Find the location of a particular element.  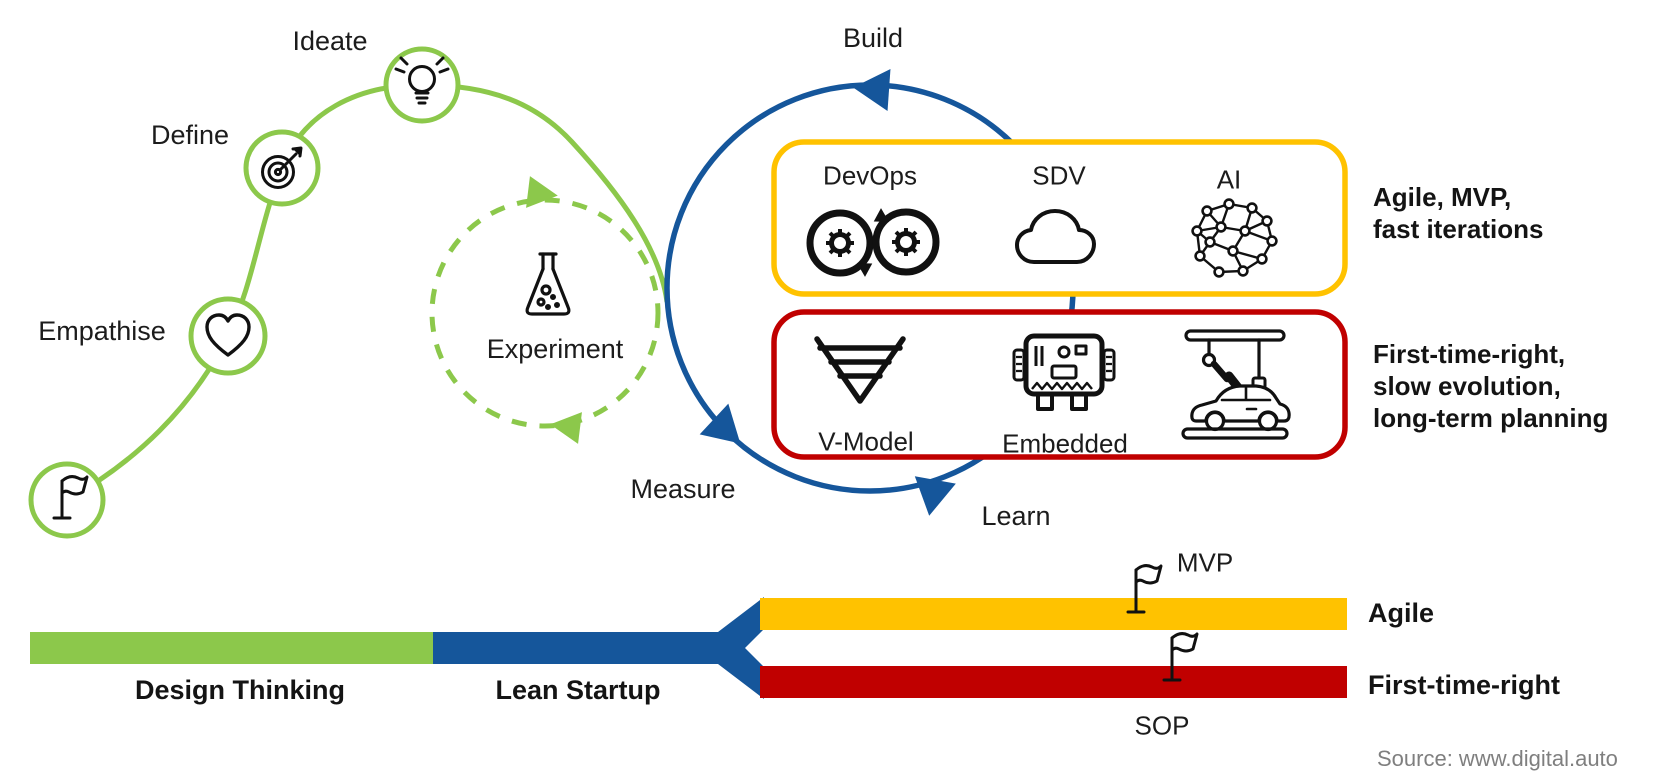

experiment-label: Experiment is located at coordinates (555, 349).